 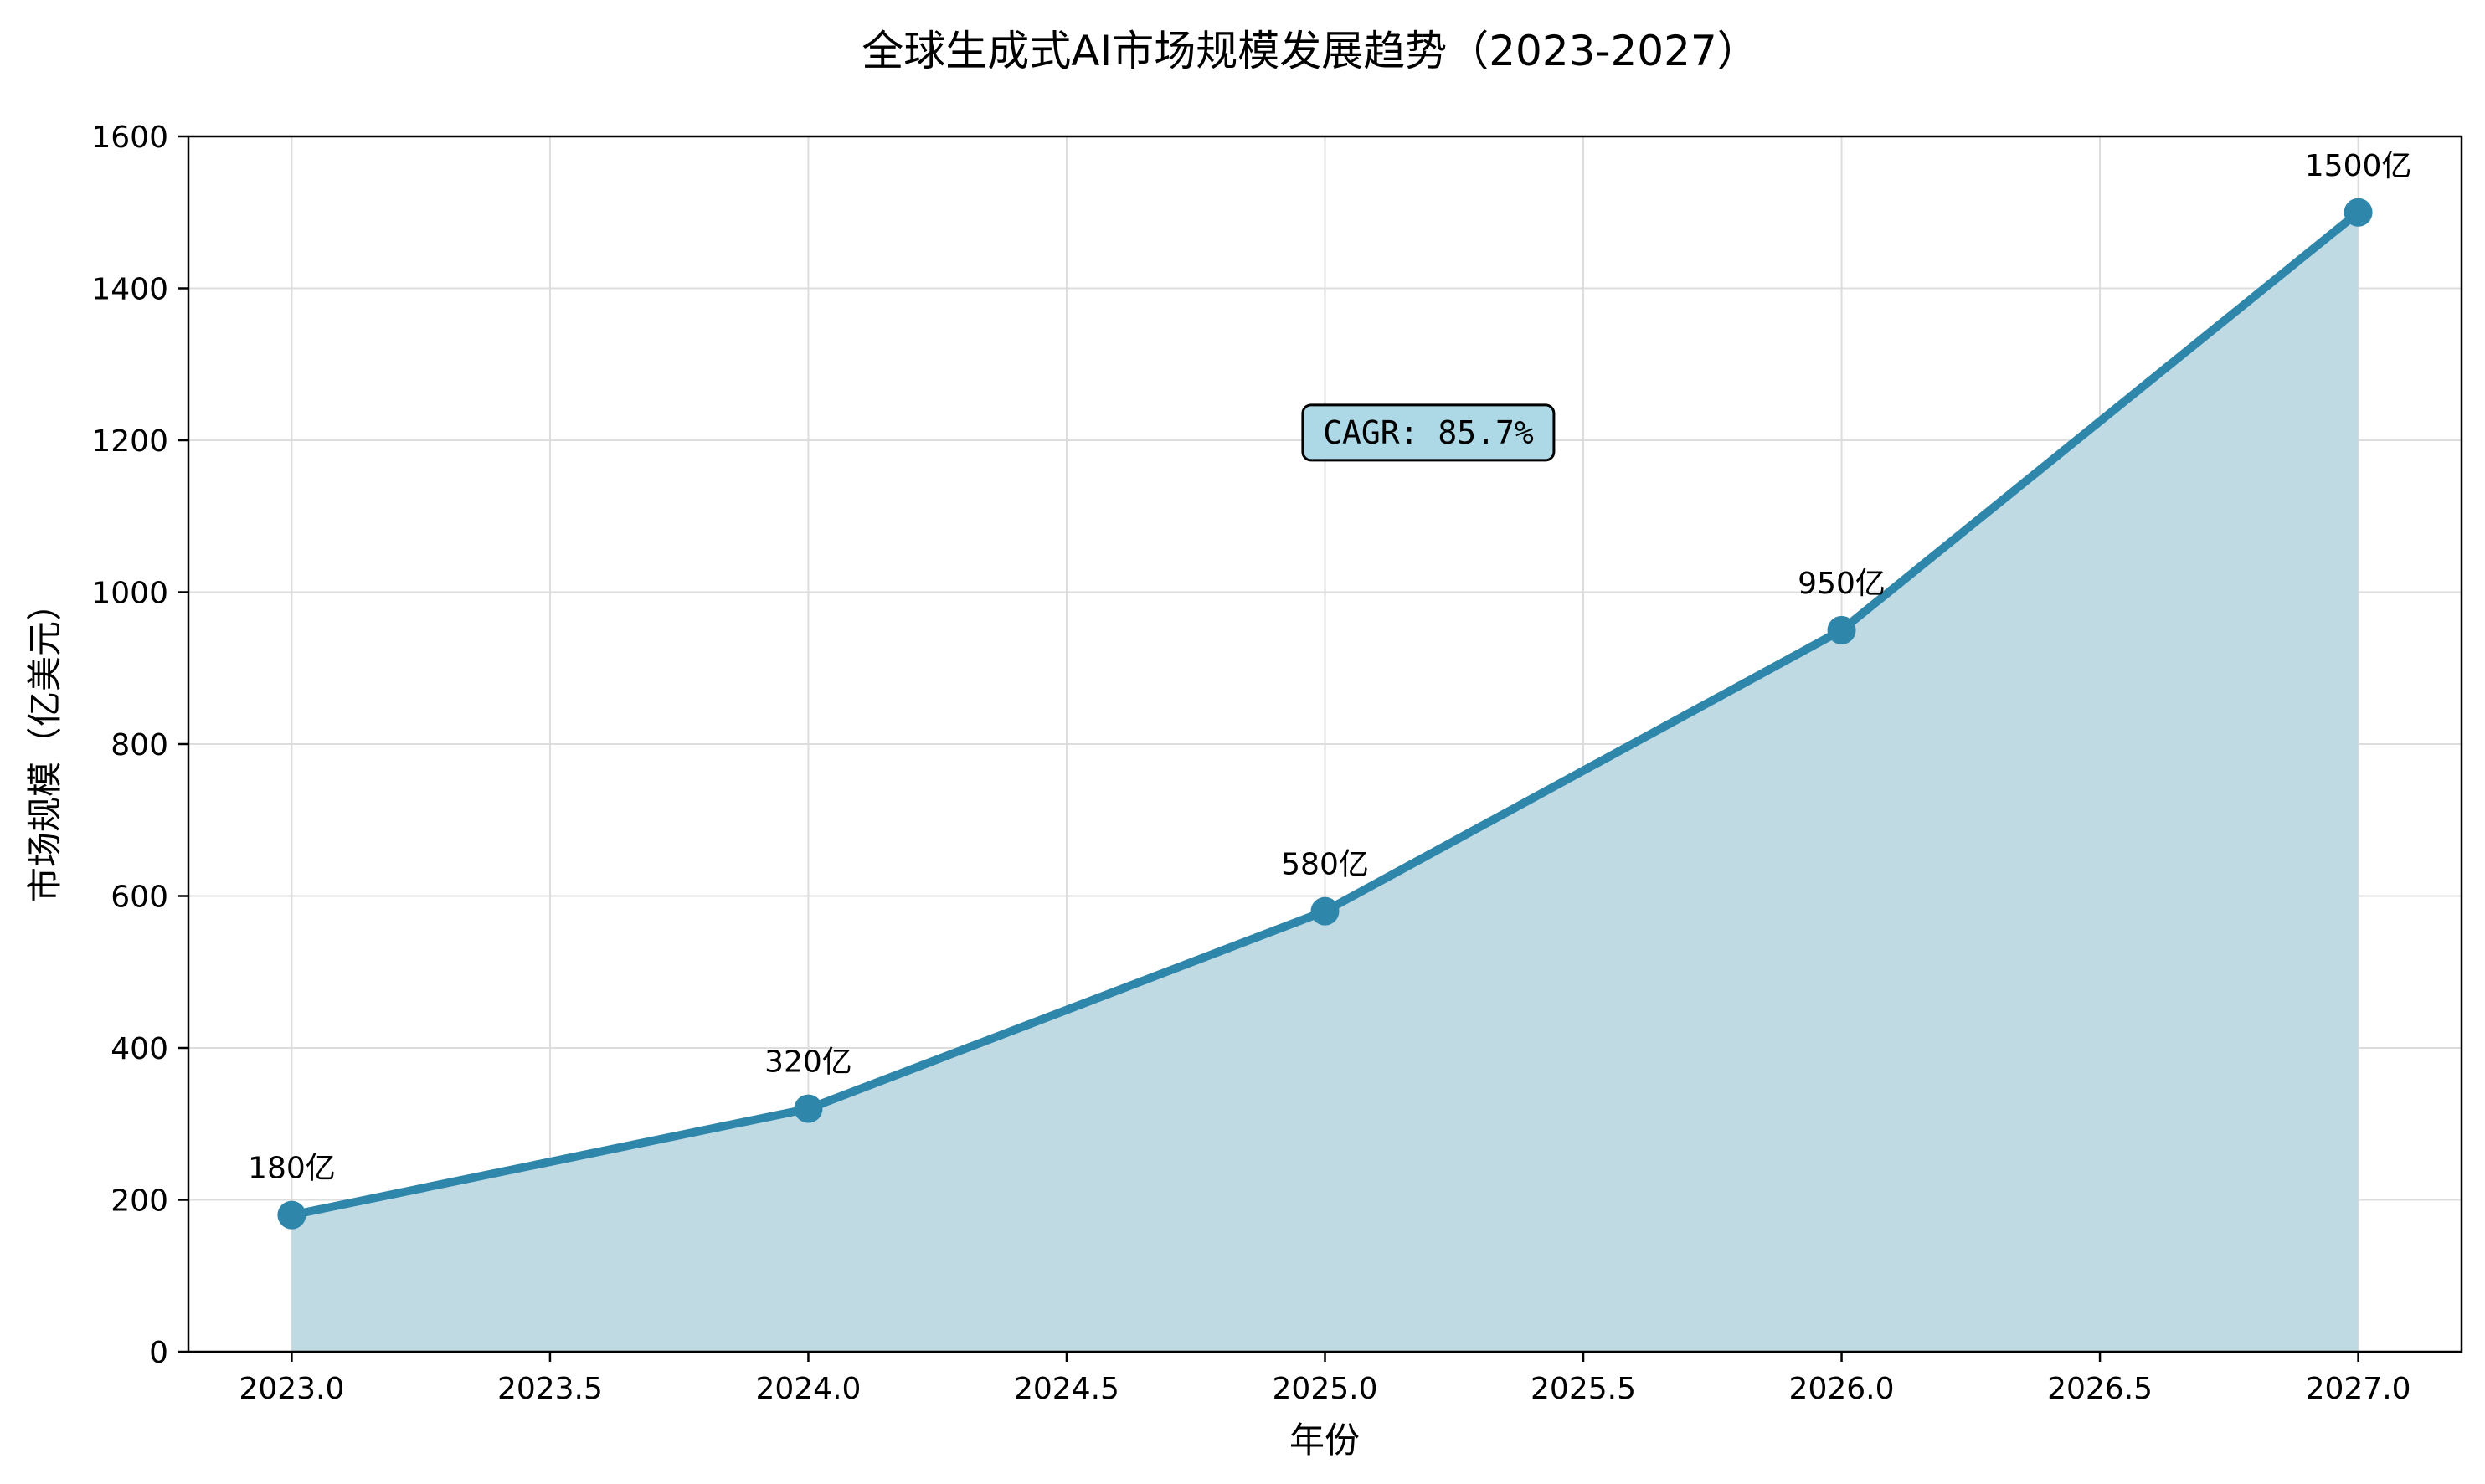 I want to click on y-tick-label: 1000, so click(x=129, y=594).